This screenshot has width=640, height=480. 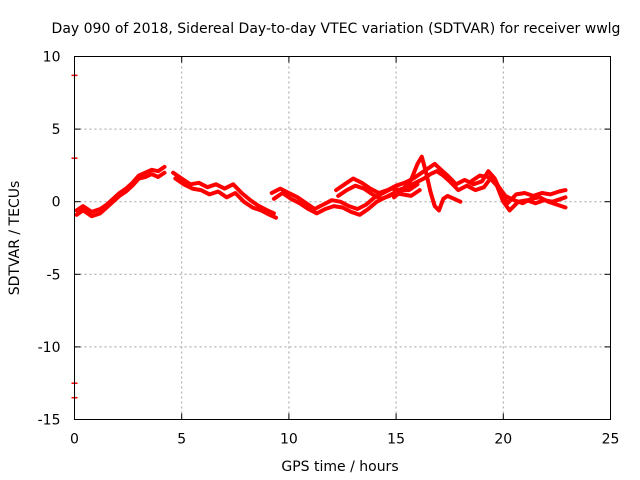 What do you see at coordinates (611, 440) in the screenshot?
I see `x-tick-label: 25` at bounding box center [611, 440].